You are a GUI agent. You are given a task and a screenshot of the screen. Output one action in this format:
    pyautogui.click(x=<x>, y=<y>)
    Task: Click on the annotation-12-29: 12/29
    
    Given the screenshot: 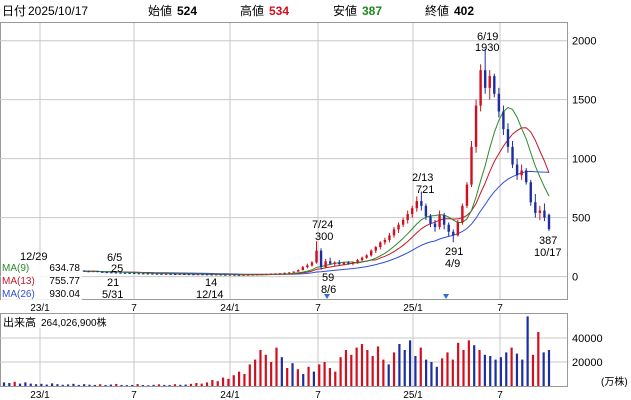 What is the action you would take?
    pyautogui.click(x=34, y=257)
    